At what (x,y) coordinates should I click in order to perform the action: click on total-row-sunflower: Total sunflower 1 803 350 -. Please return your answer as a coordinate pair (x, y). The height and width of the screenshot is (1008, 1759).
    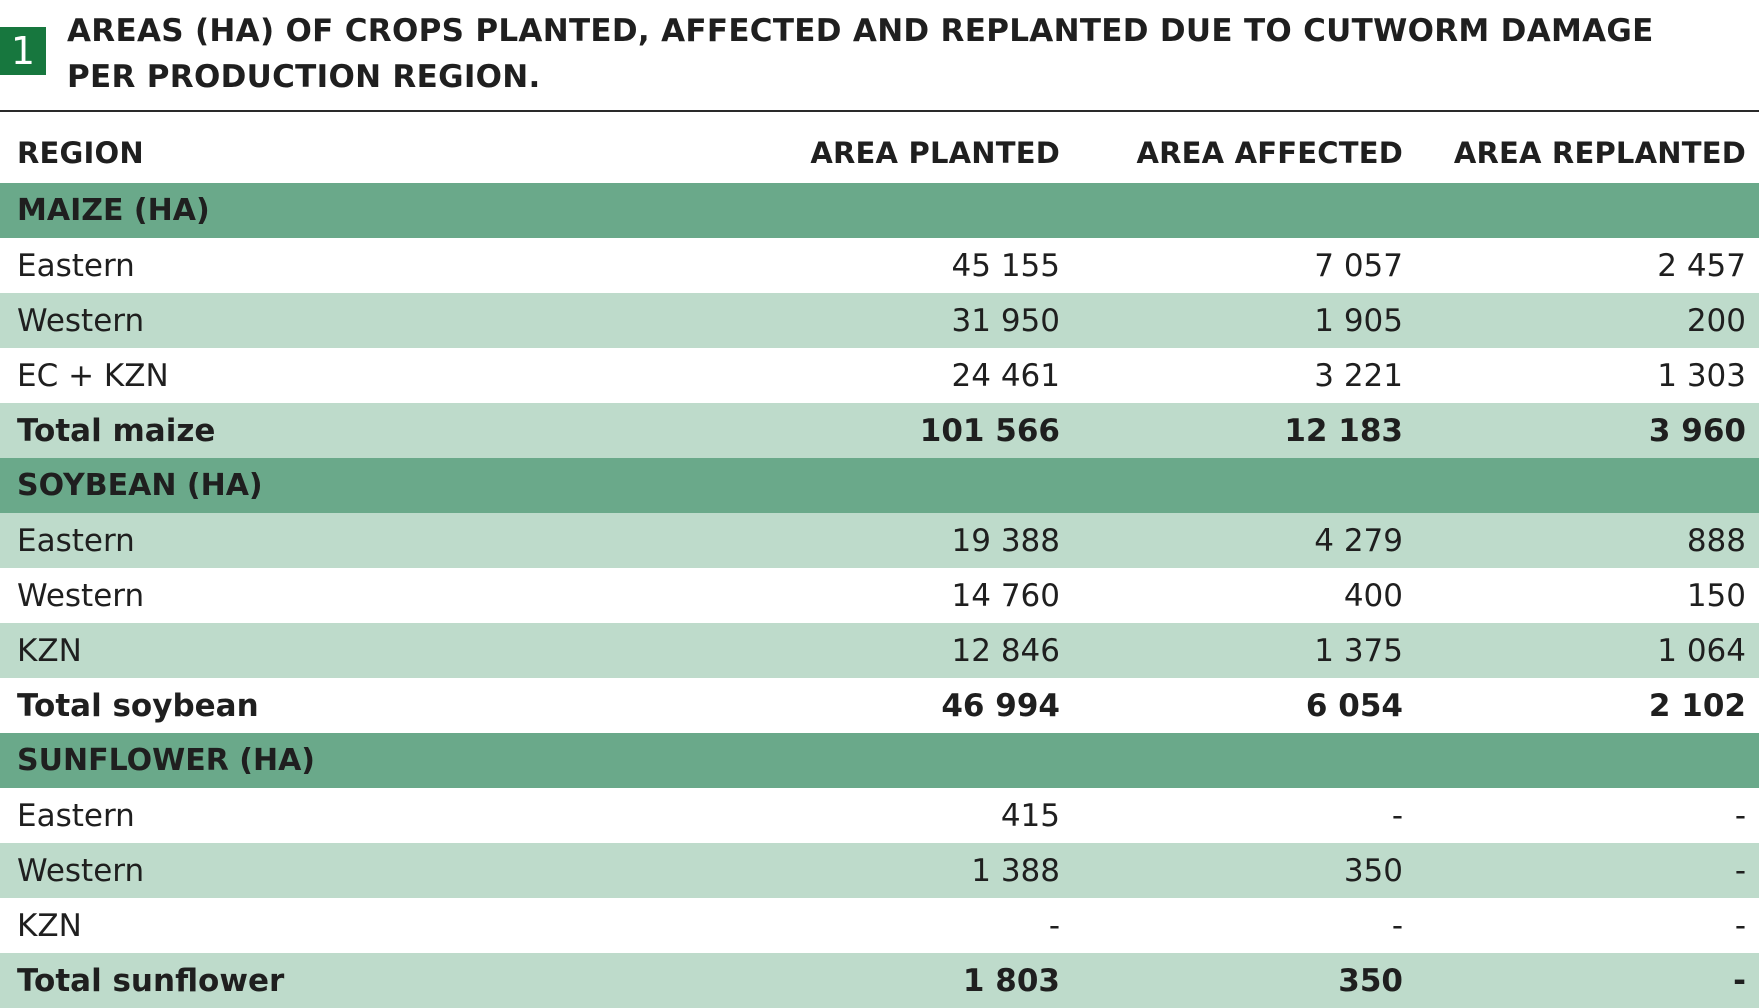
    Looking at the image, I should click on (879, 980).